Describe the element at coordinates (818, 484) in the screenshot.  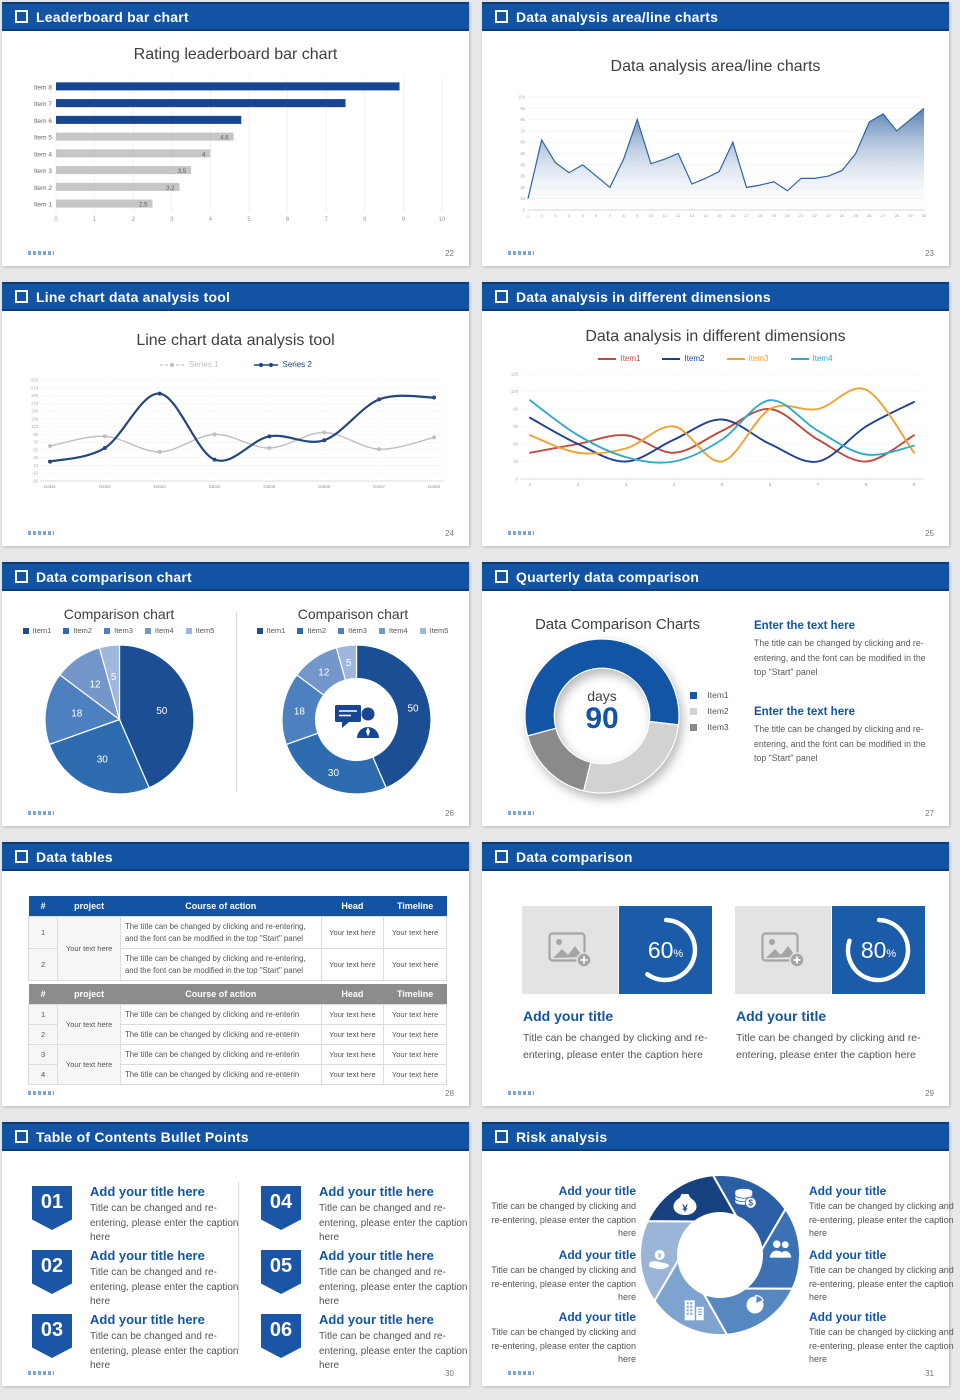
I see `svg-text: 7` at that location.